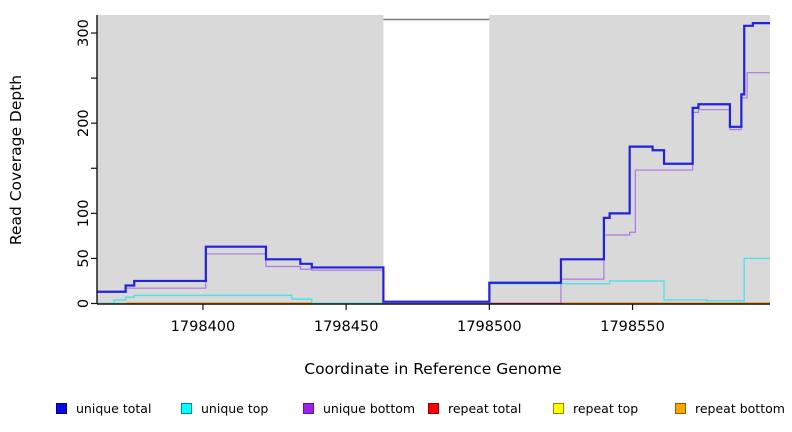  Describe the element at coordinates (606, 408) in the screenshot. I see `legend-label: repeat top` at that location.